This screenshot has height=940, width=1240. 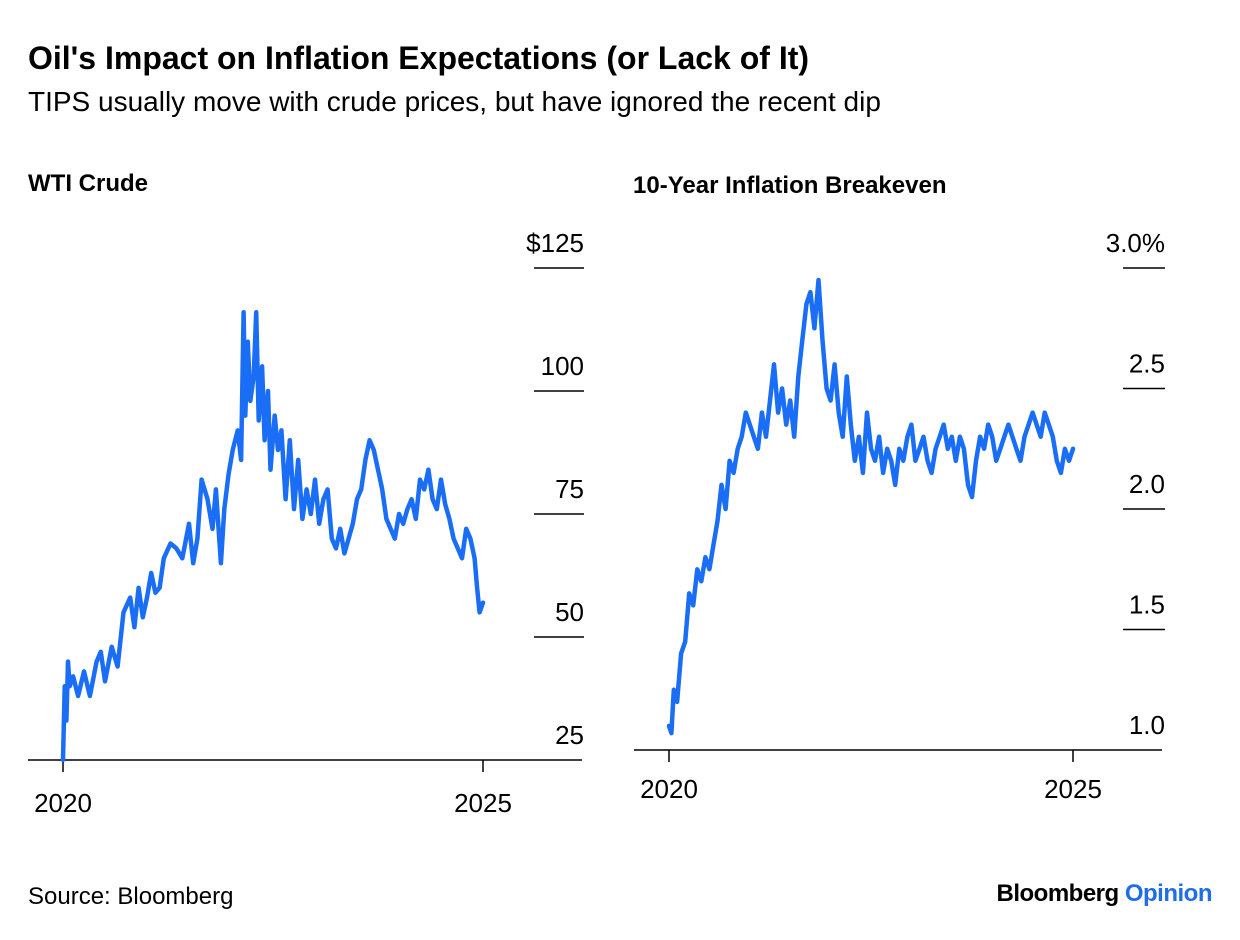 What do you see at coordinates (88, 183) in the screenshot?
I see `panel-title-wti: WTI Crude` at bounding box center [88, 183].